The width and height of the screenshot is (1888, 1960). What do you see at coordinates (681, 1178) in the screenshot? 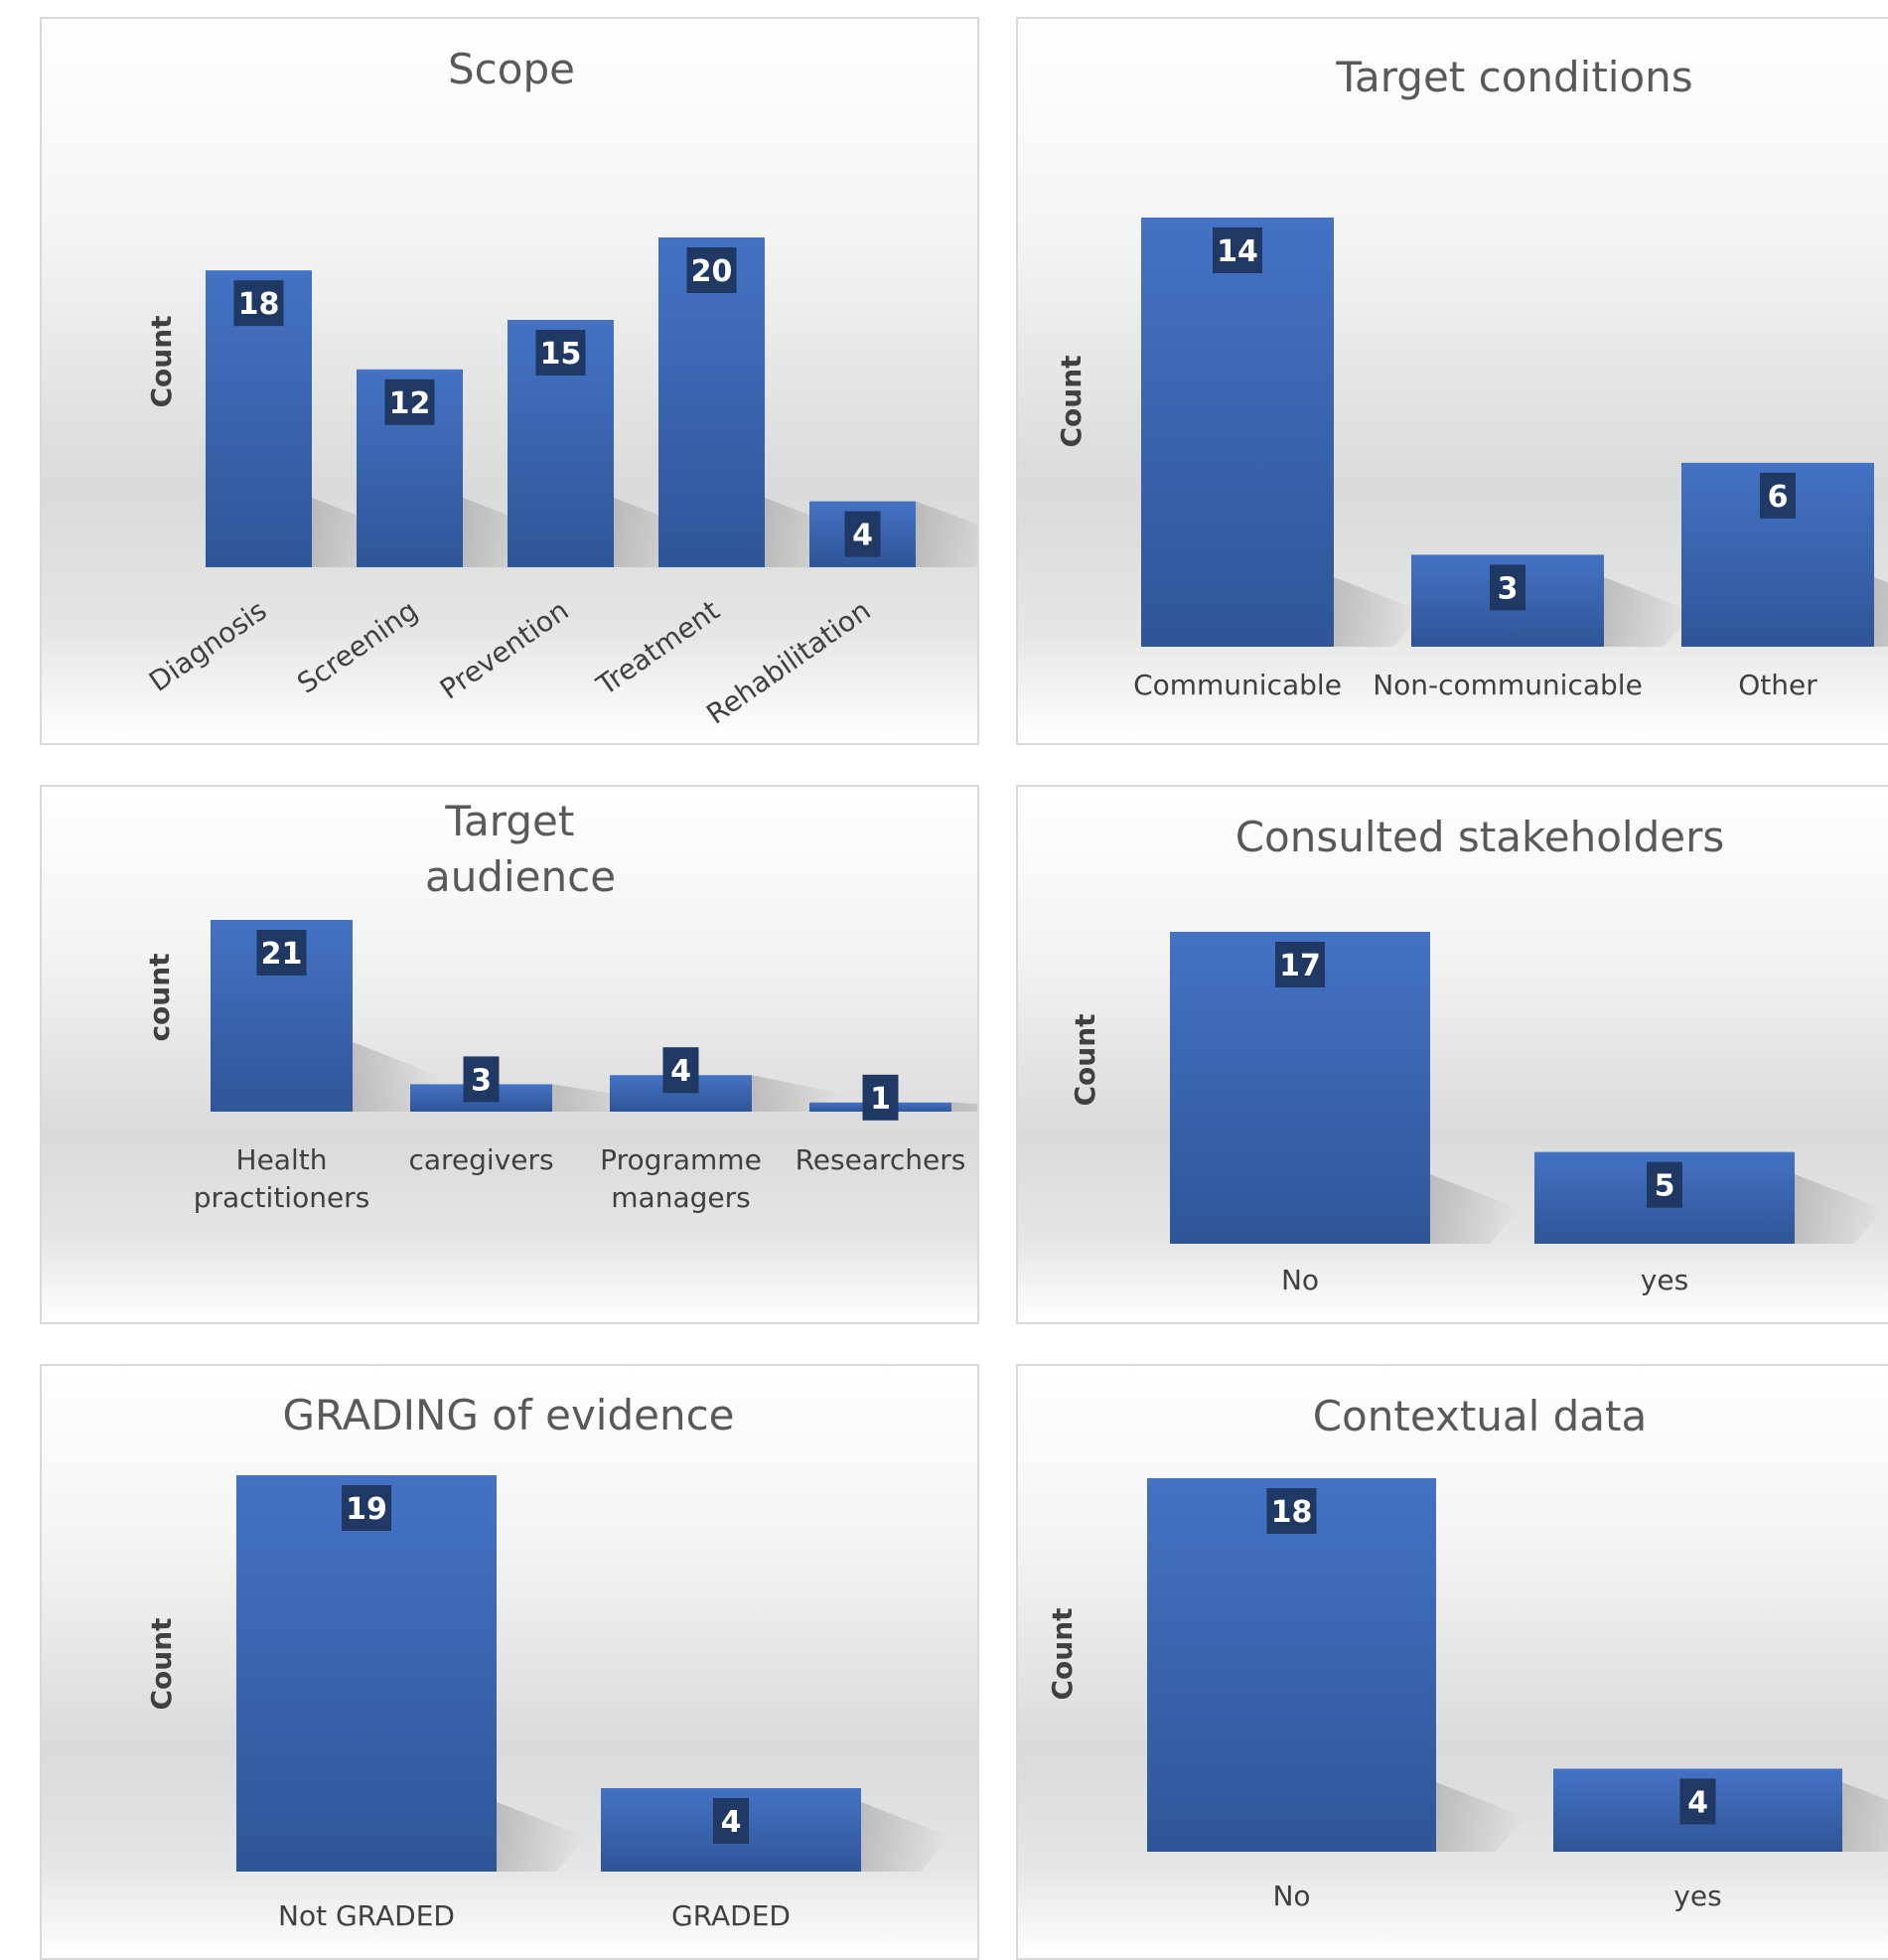
I see `category-label: Programme managers` at bounding box center [681, 1178].